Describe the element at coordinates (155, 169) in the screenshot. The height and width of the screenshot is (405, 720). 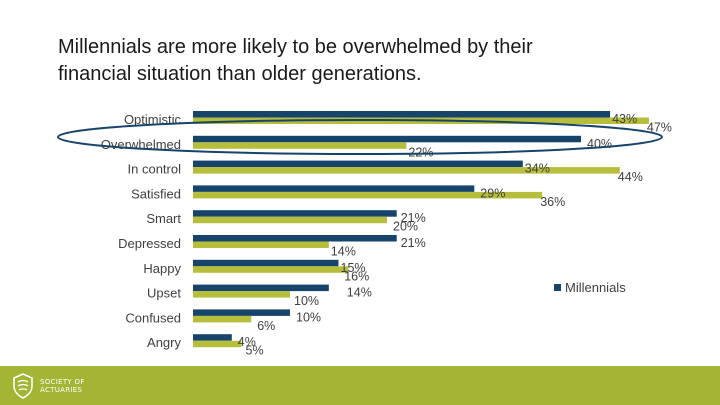
I see `category-label: In control` at that location.